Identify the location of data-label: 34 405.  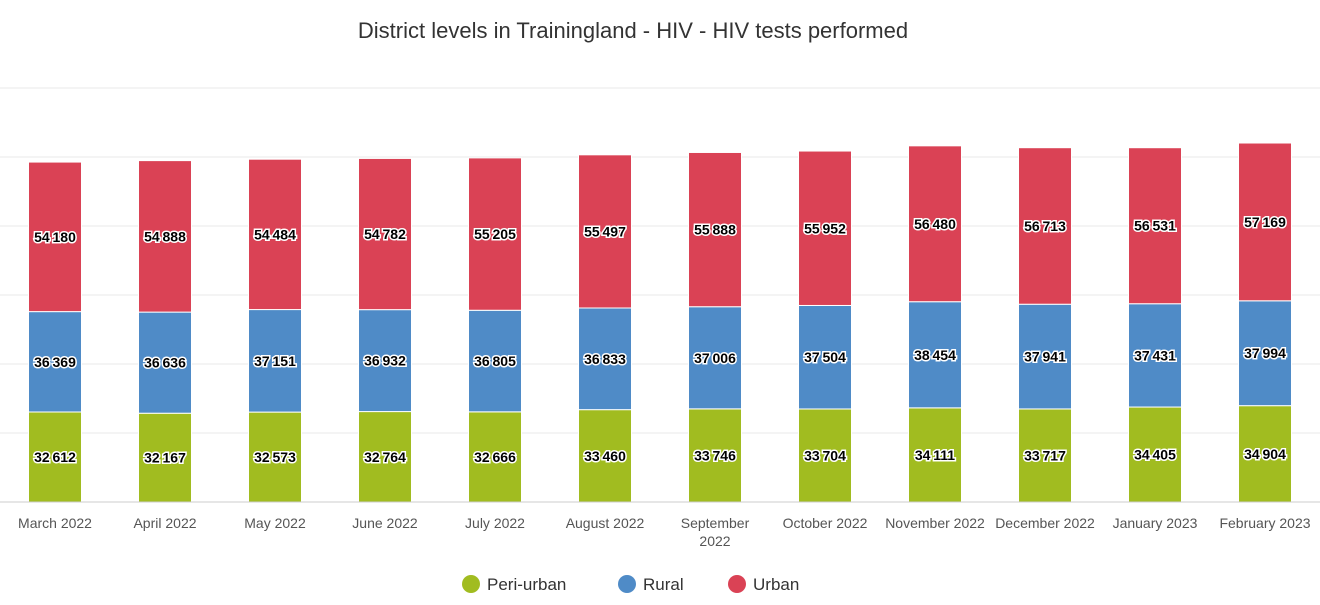
(1155, 455).